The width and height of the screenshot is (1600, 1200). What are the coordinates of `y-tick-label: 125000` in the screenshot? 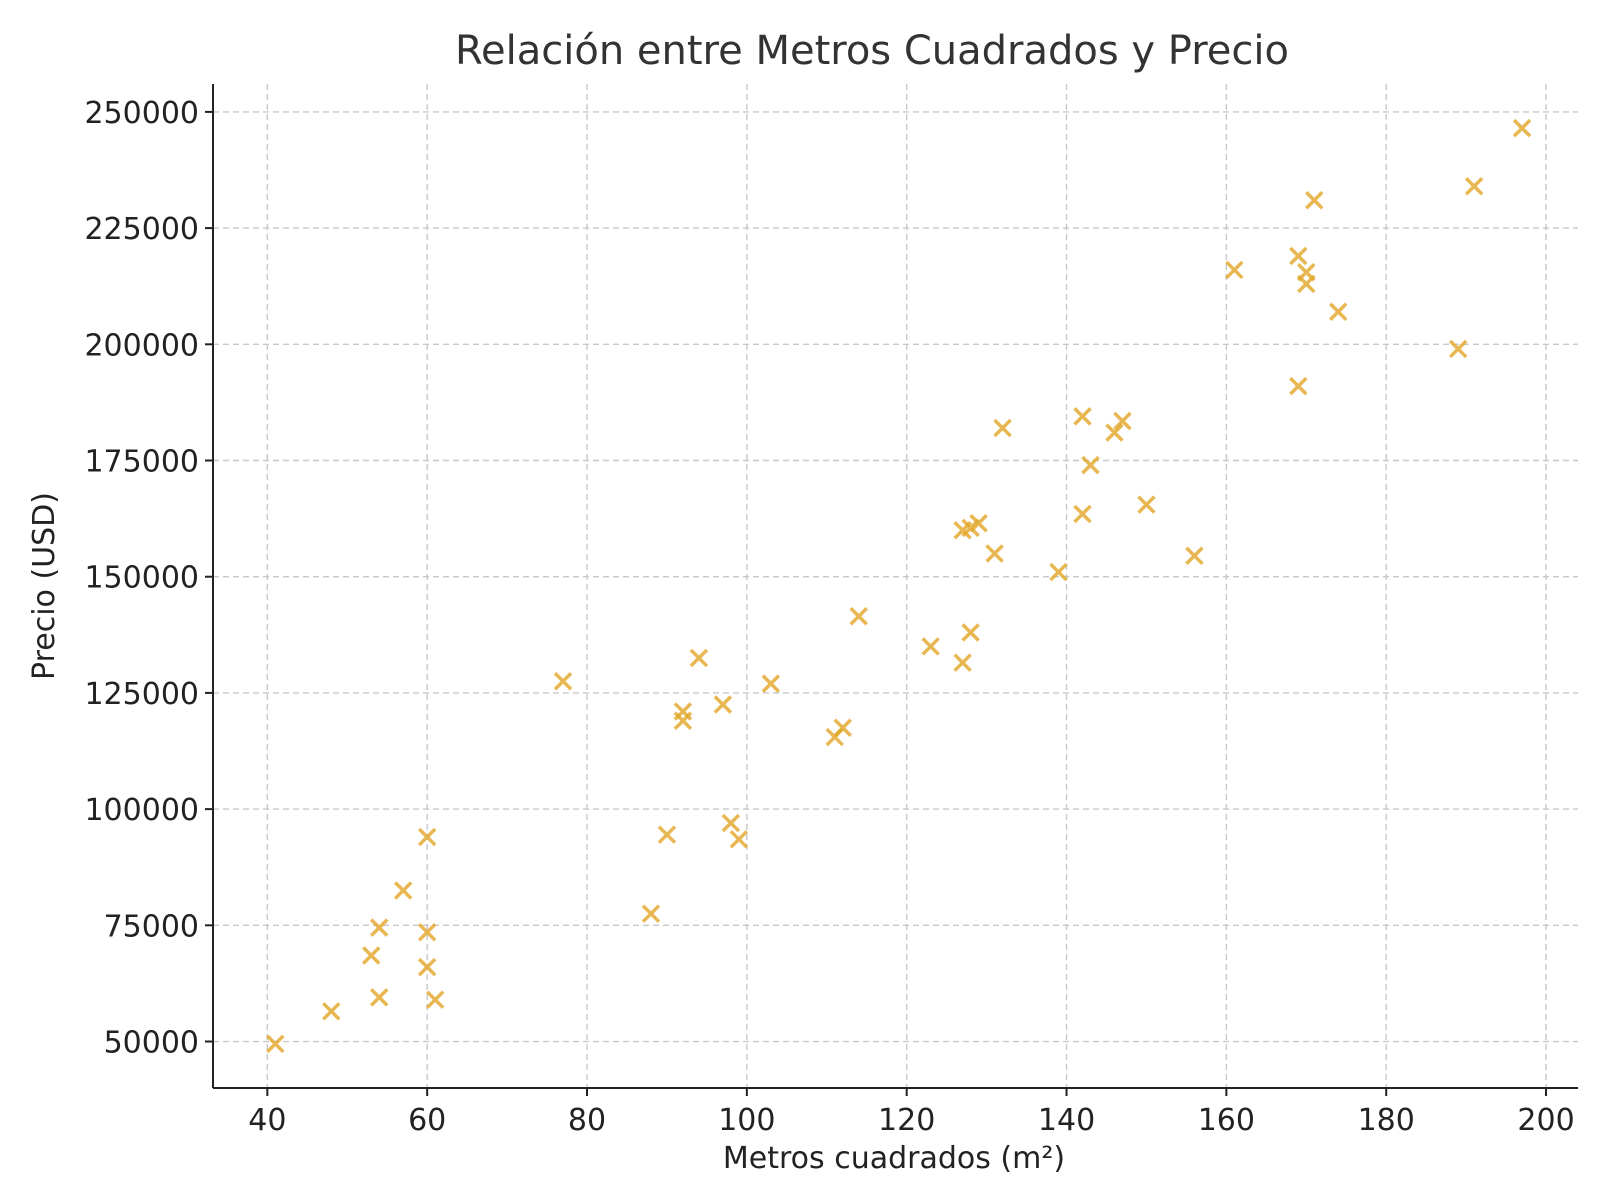 It's located at (141, 694).